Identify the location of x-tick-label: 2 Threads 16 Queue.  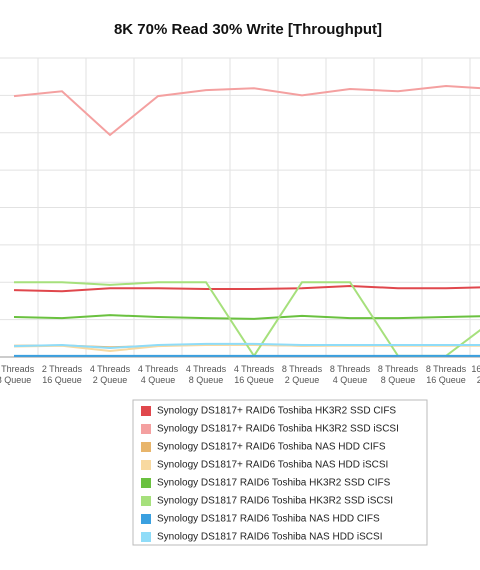
(62, 374).